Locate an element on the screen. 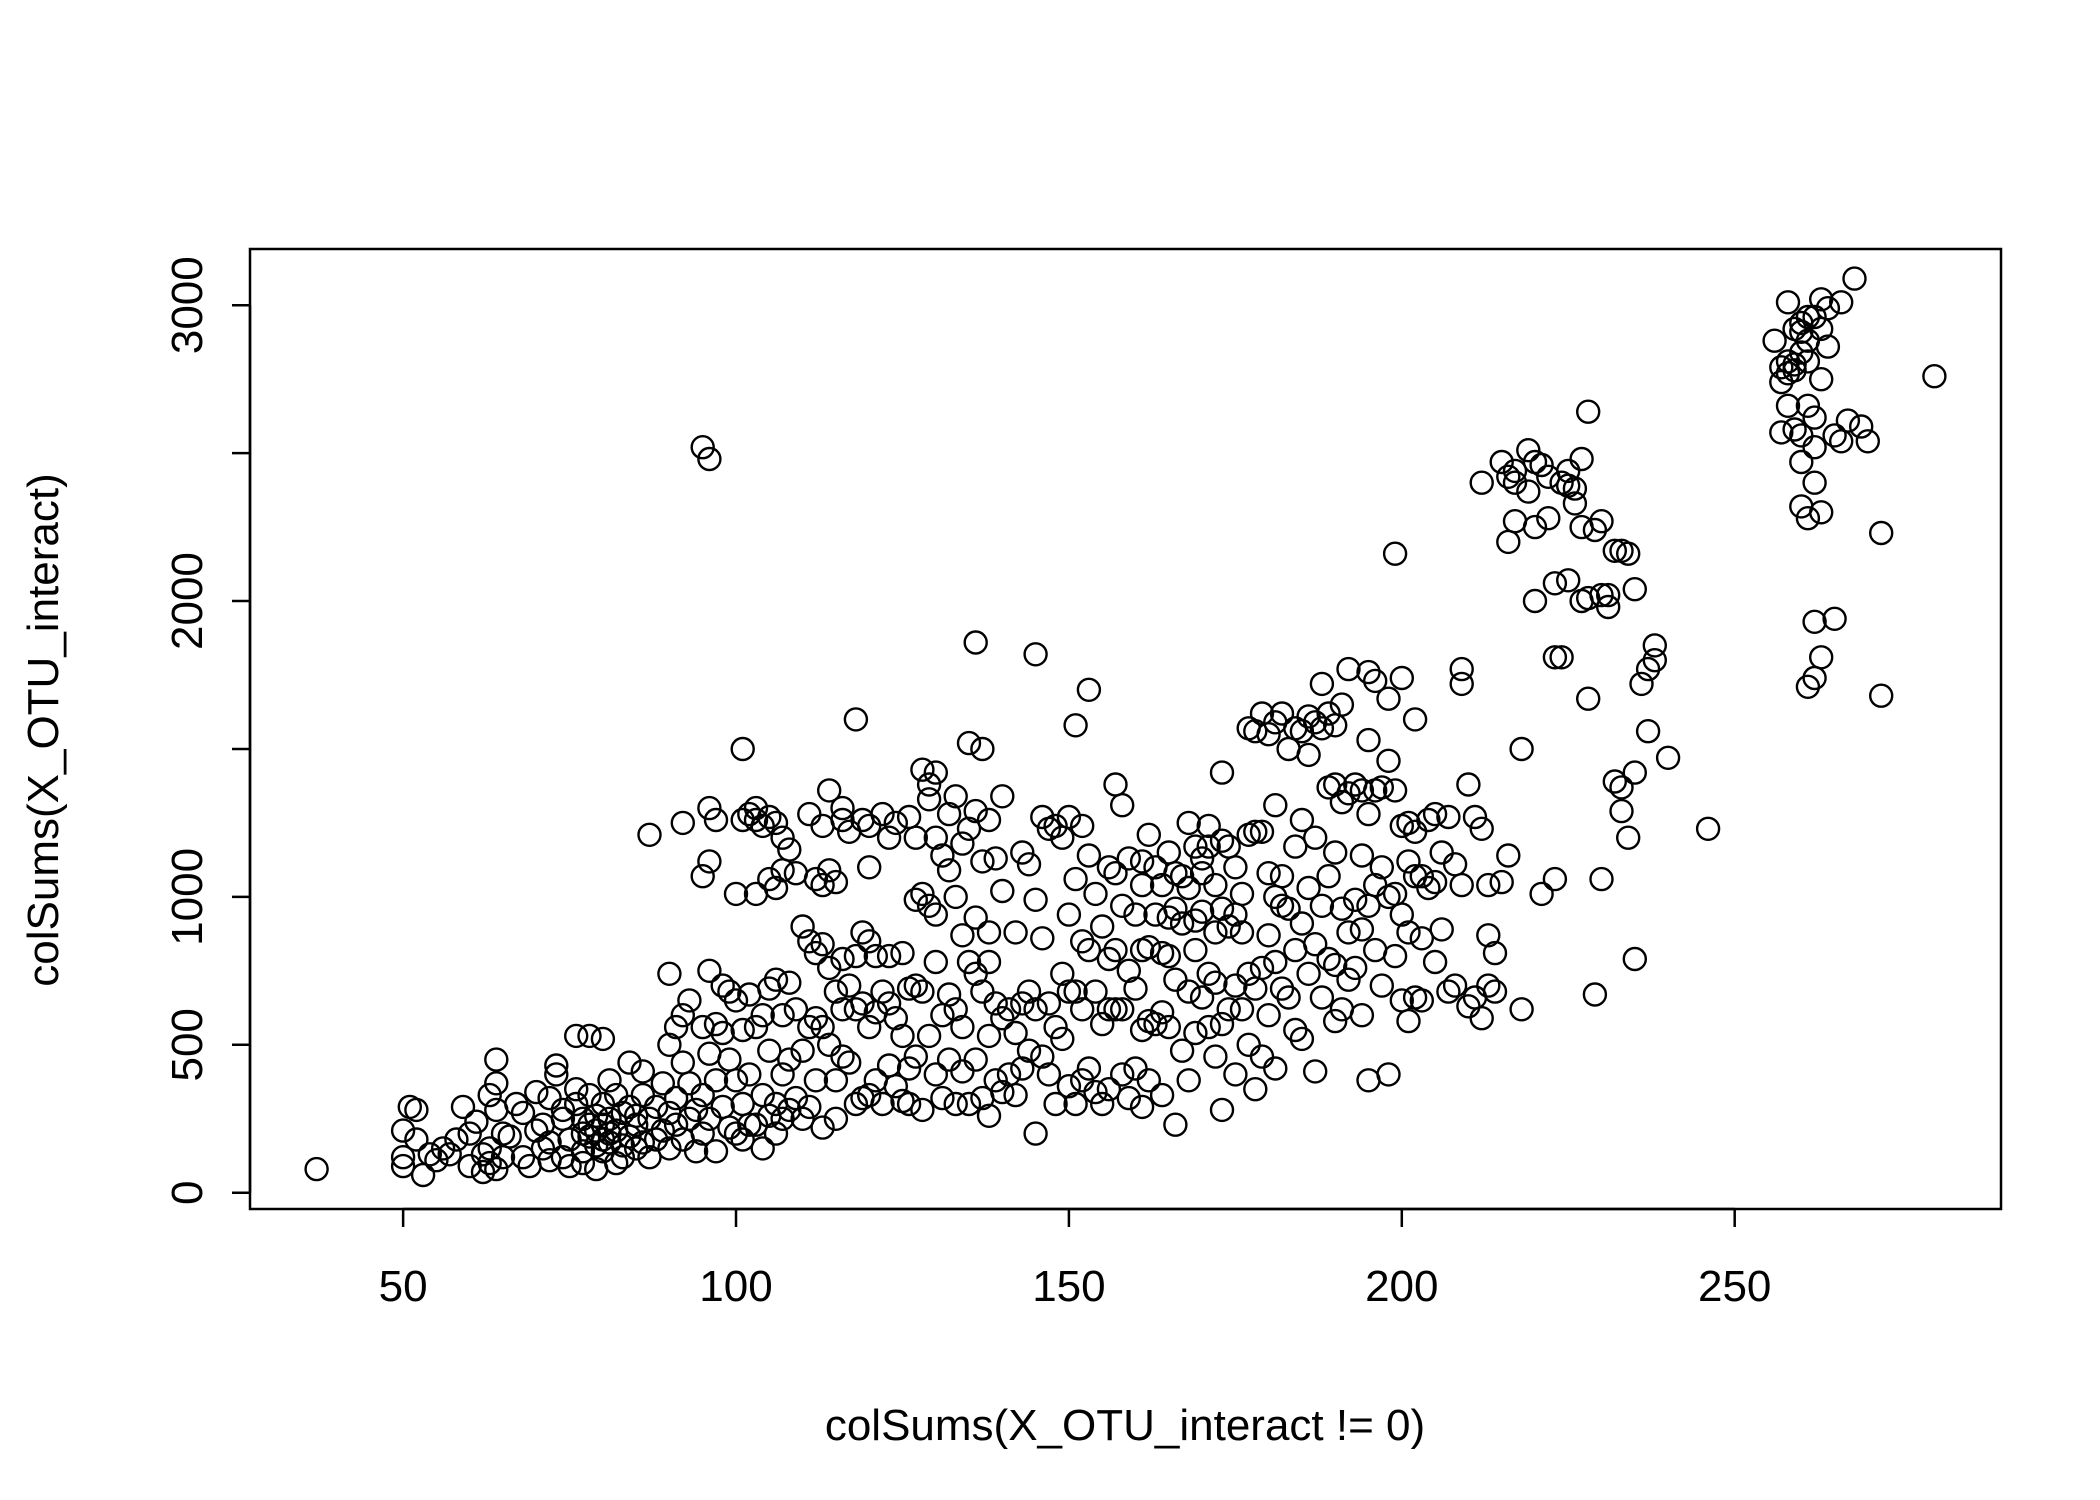  y-tick-label: 500 is located at coordinates (187, 1044).